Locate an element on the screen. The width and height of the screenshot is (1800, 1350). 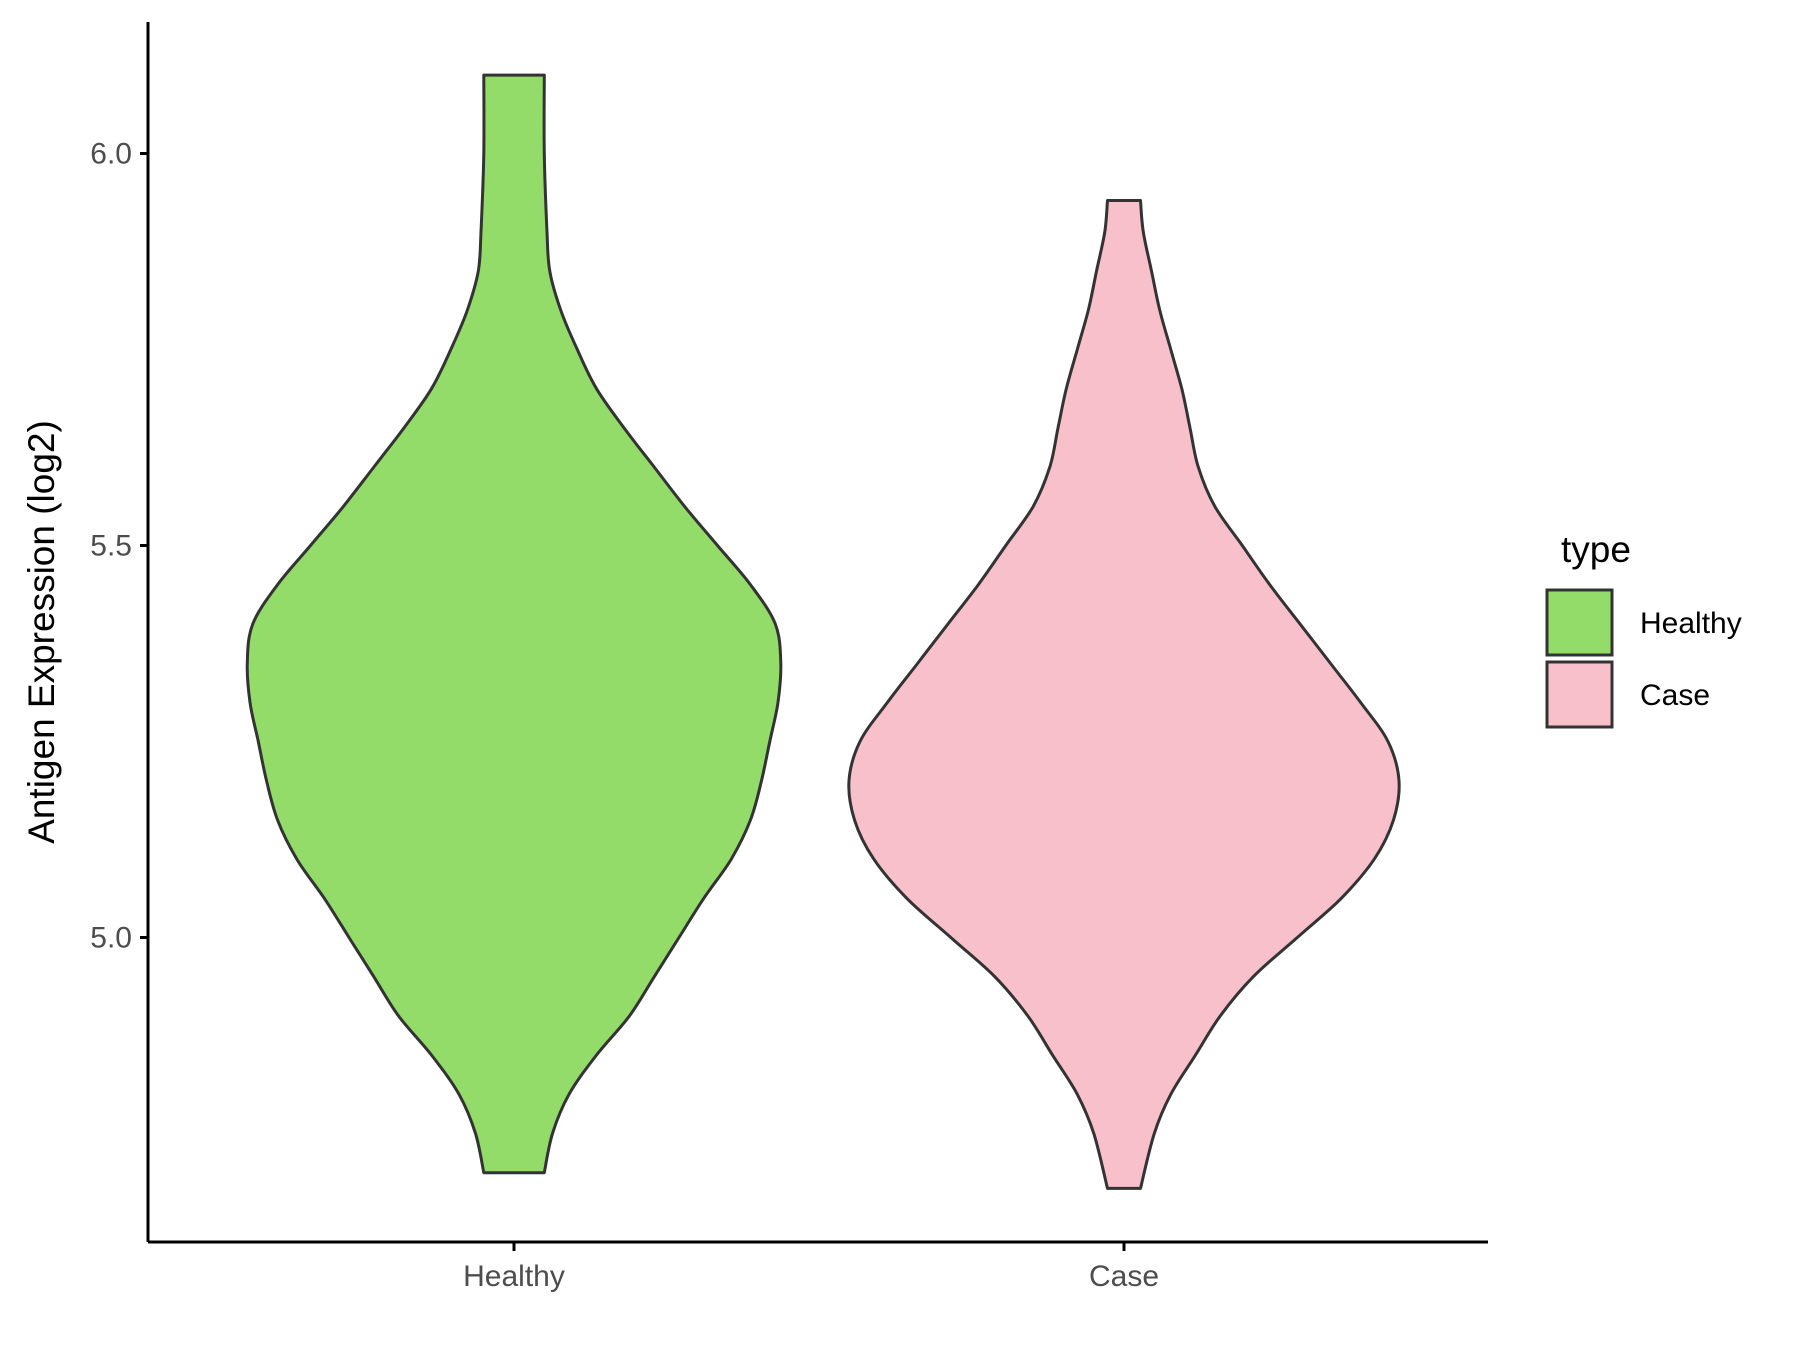
legend: type Healthy Case is located at coordinates (1643, 629).